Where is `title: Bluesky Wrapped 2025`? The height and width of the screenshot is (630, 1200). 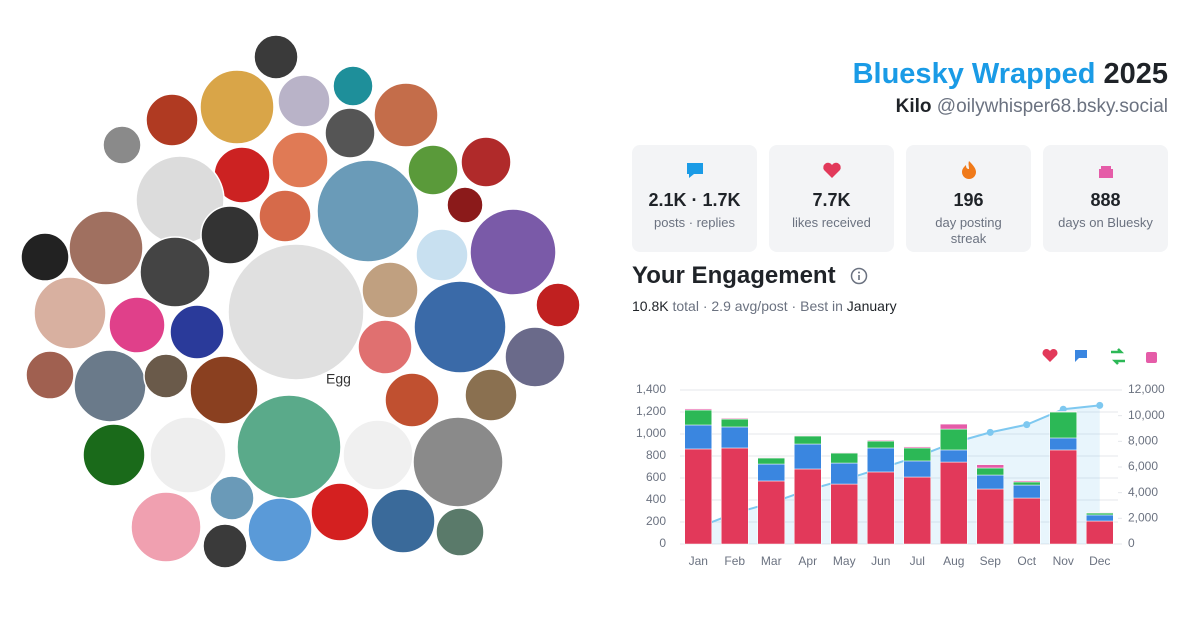
title: Bluesky Wrapped 2025 is located at coordinates (1010, 74).